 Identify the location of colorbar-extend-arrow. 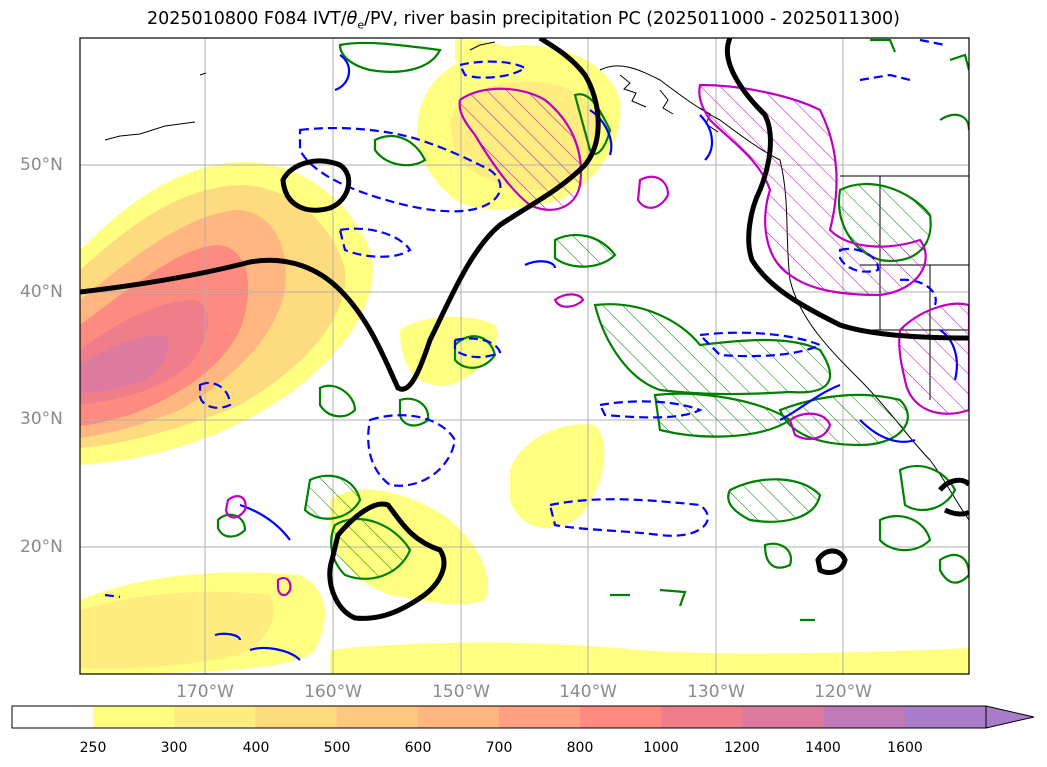
(1010, 717).